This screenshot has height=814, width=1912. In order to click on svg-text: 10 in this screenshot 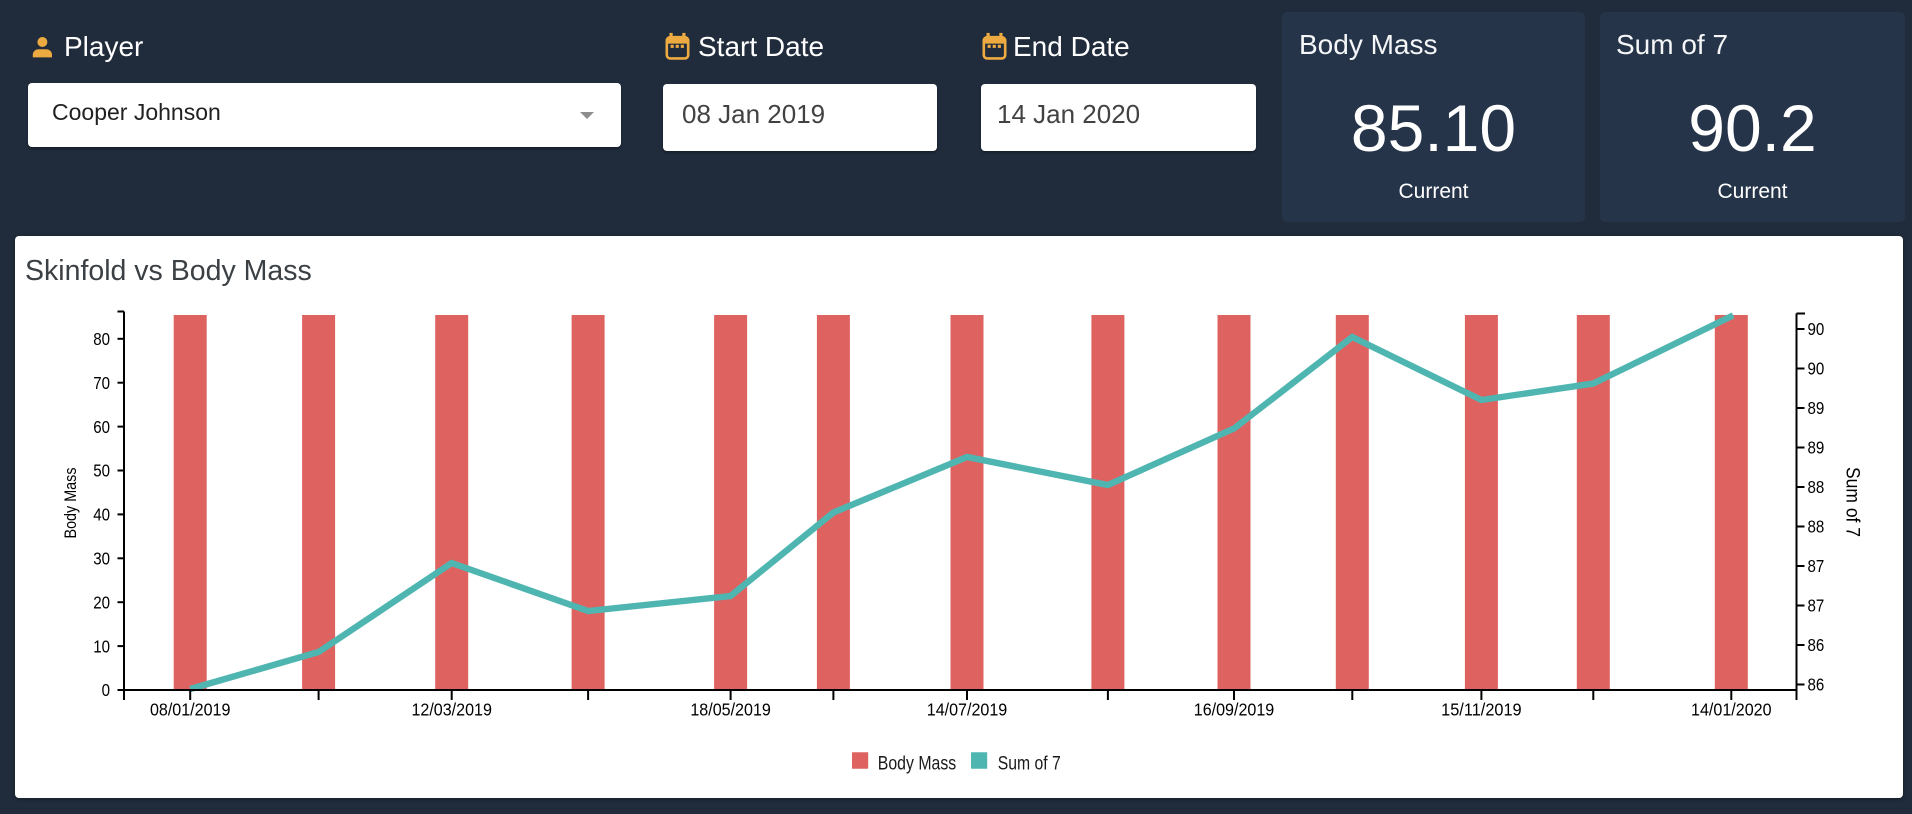, I will do `click(101, 646)`.